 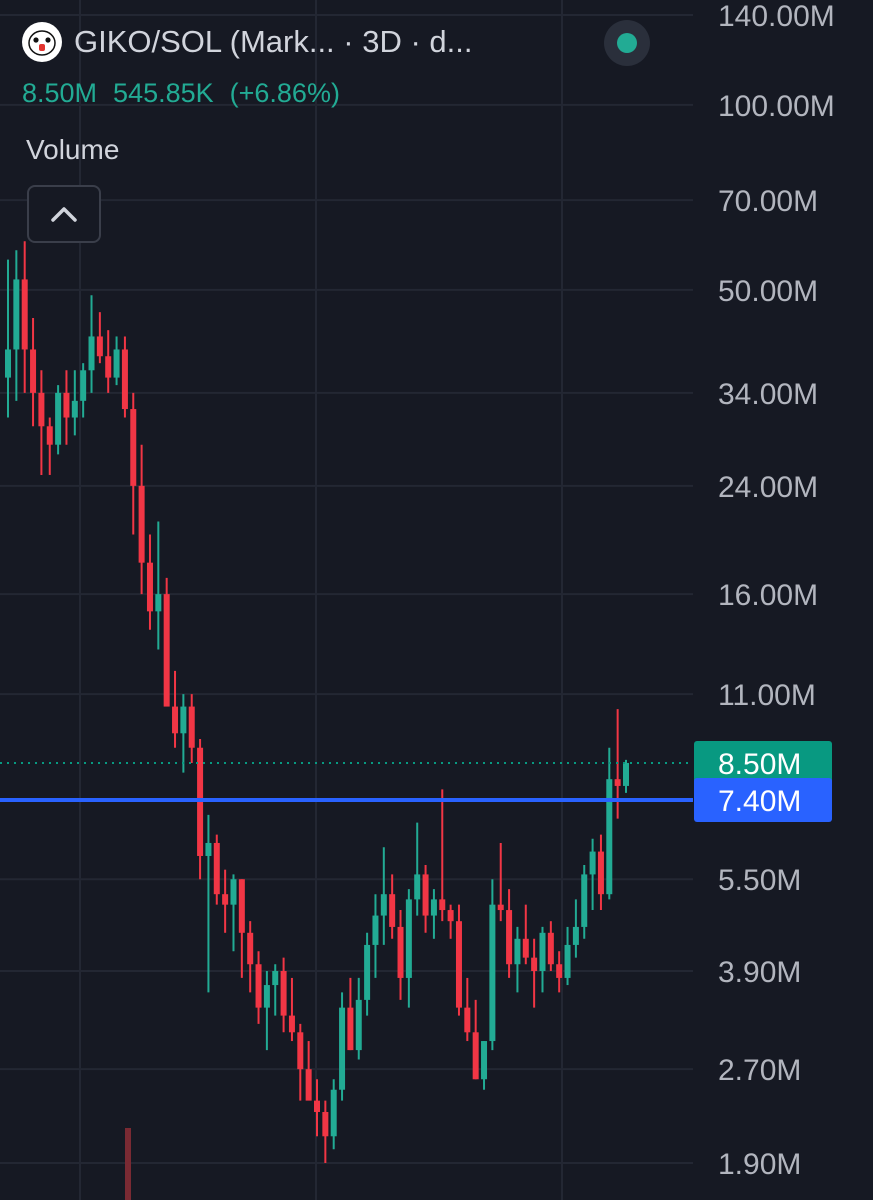 What do you see at coordinates (284, 93) in the screenshot?
I see `change-percent: (+6.86%)` at bounding box center [284, 93].